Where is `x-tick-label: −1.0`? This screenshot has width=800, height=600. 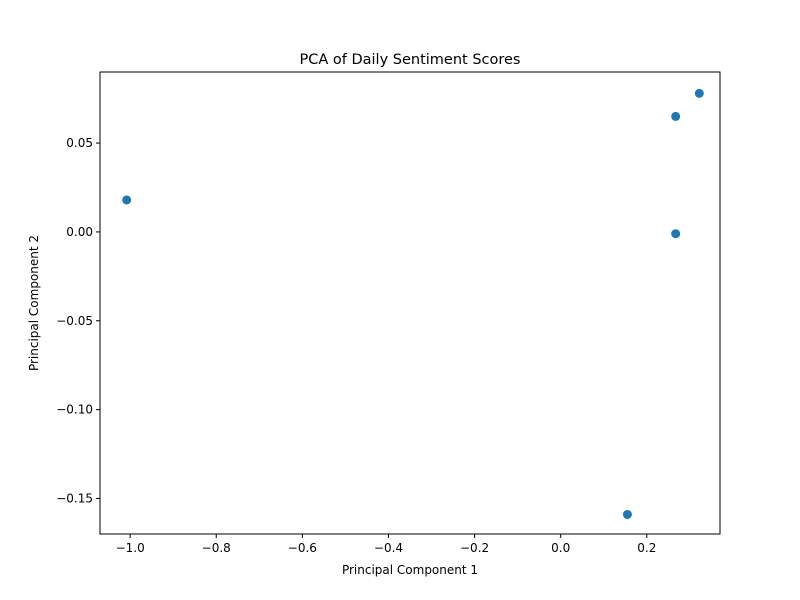 x-tick-label: −1.0 is located at coordinates (130, 548).